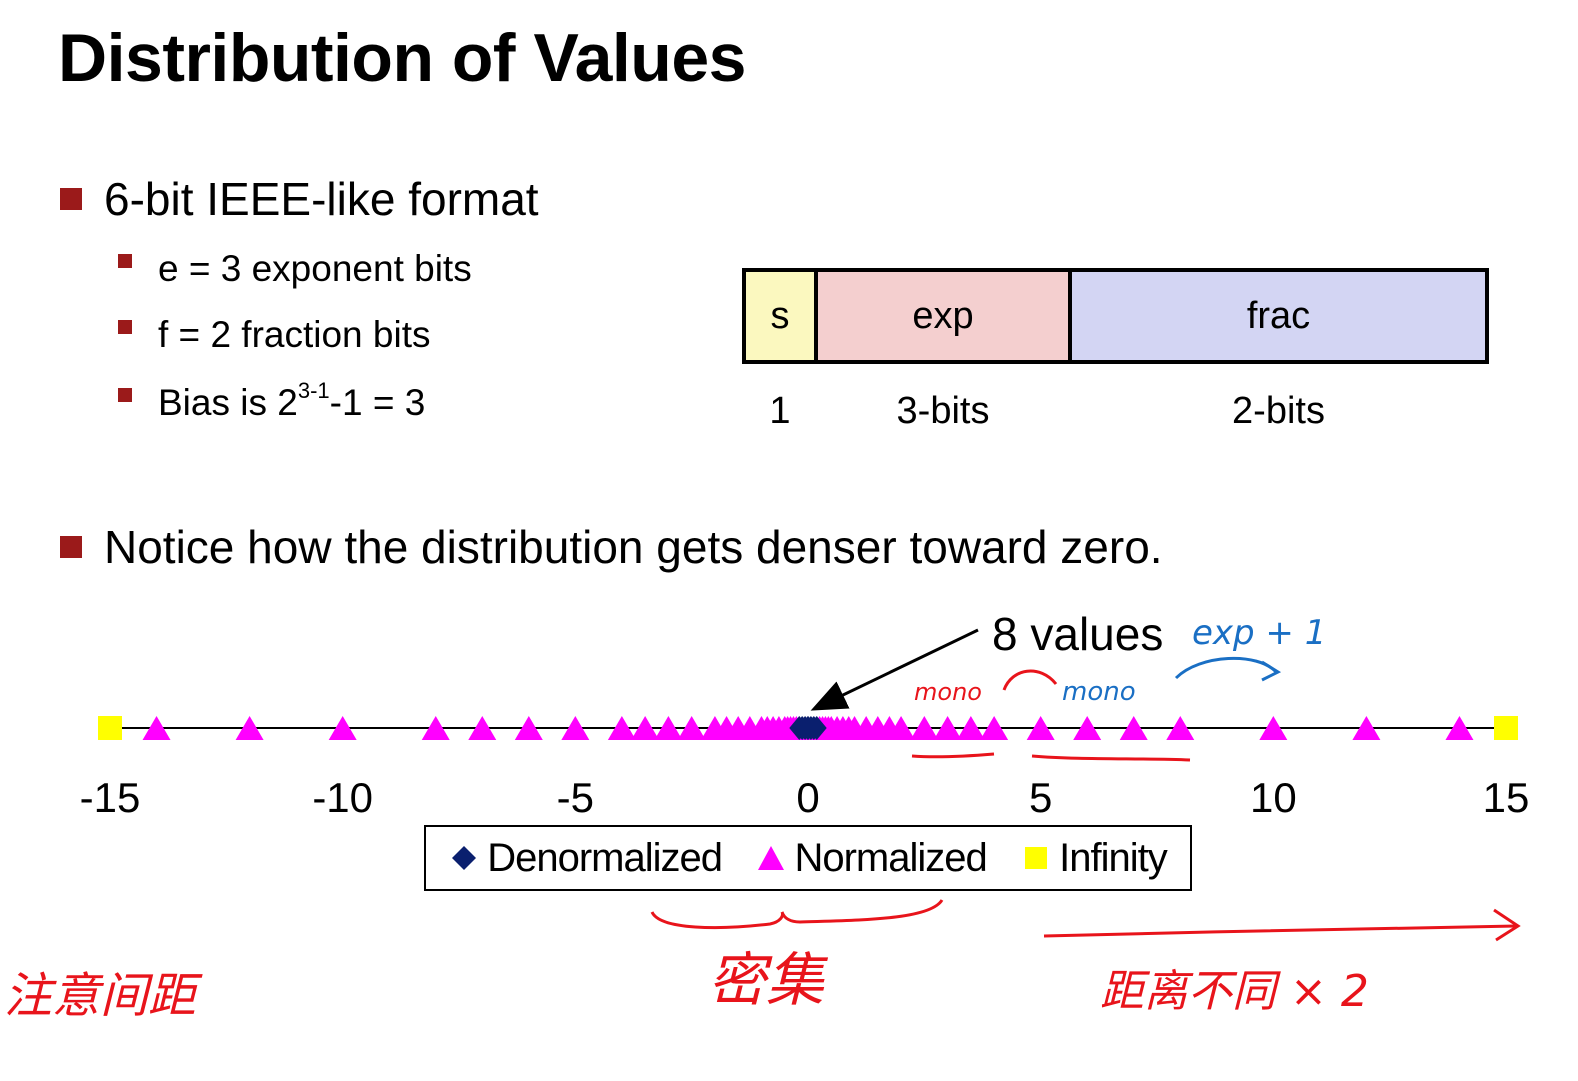 This screenshot has width=1578, height=1081. I want to click on triangle-icon, so click(771, 858).